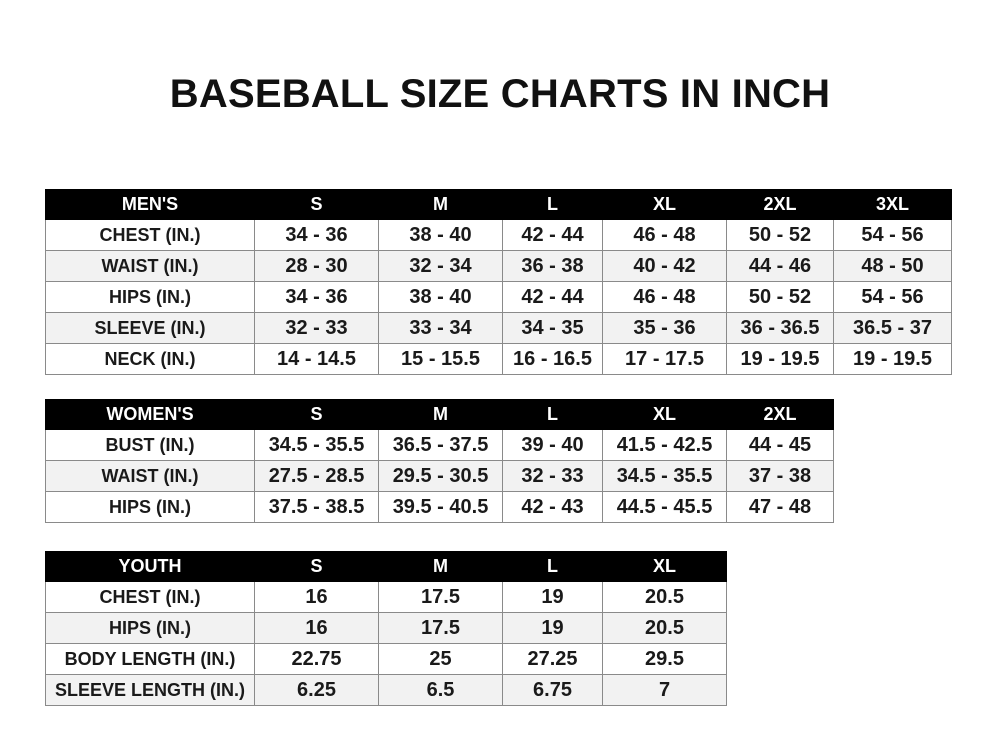 Image resolution: width=1000 pixels, height=752 pixels. Describe the element at coordinates (316, 359) in the screenshot. I see `measurement-cell: 14 - 14.5` at that location.